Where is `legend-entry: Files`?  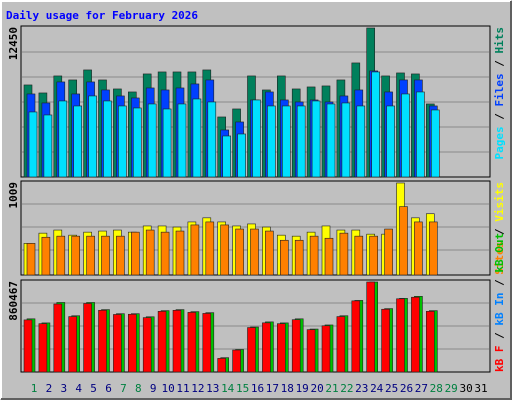
legend-entry: Files is located at coordinates (499, 89).